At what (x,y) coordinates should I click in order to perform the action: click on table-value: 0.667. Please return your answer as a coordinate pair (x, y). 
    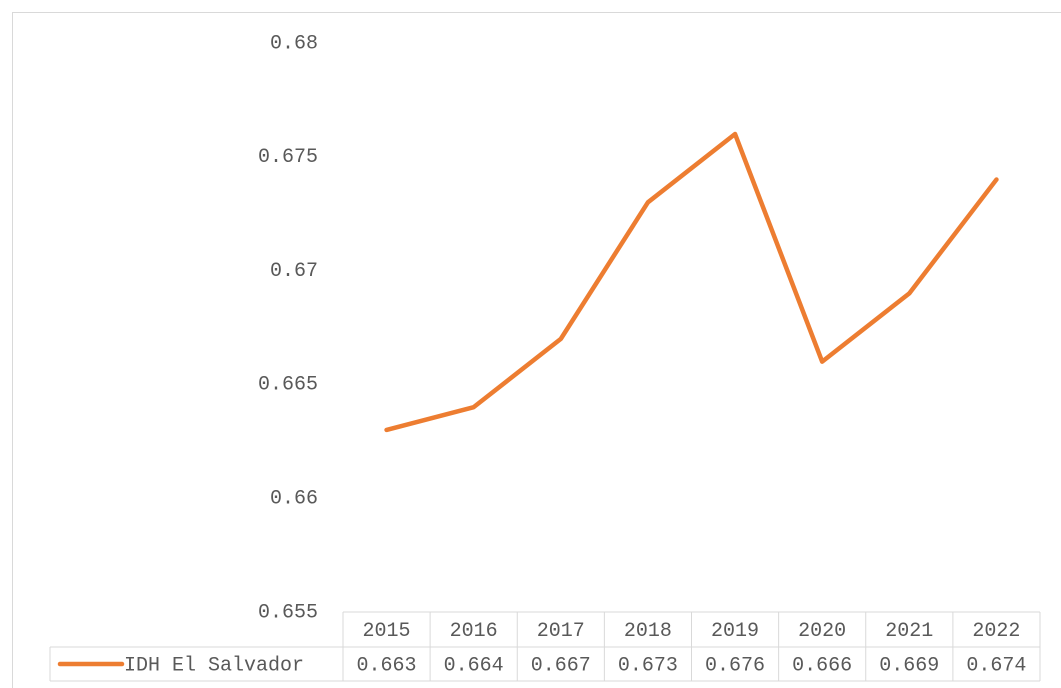
    Looking at the image, I should click on (561, 665).